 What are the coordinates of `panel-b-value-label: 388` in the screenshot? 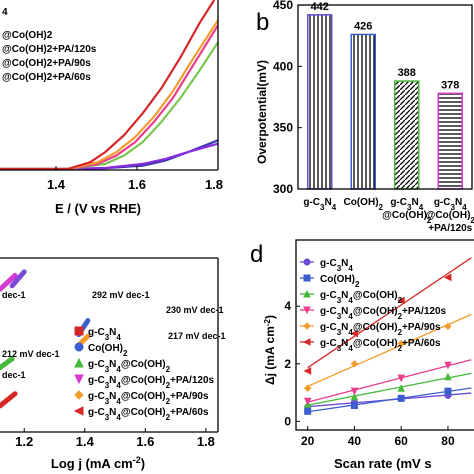 It's located at (407, 73).